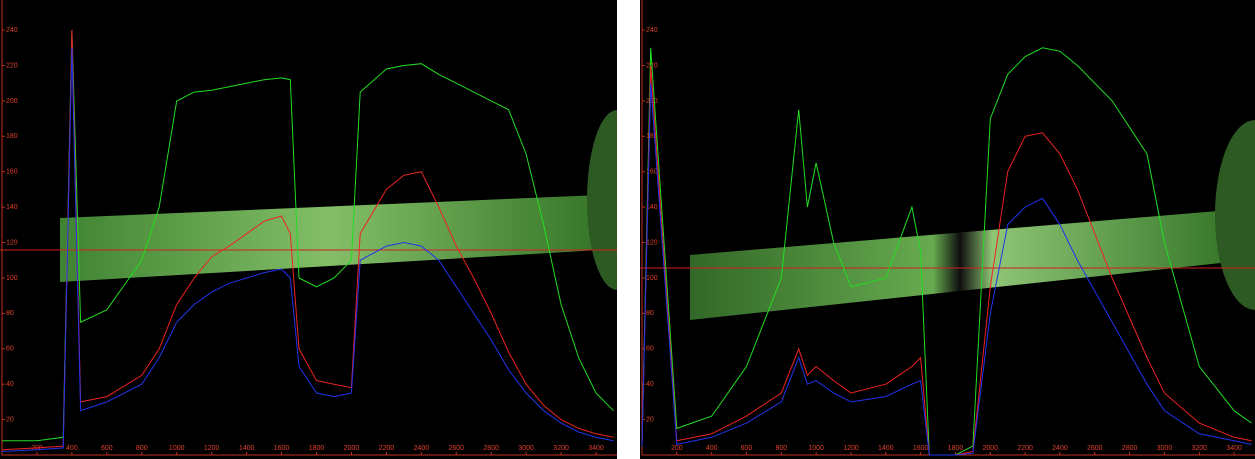 This screenshot has width=1255, height=459. What do you see at coordinates (12, 101) in the screenshot?
I see `y-tick-label: 200` at bounding box center [12, 101].